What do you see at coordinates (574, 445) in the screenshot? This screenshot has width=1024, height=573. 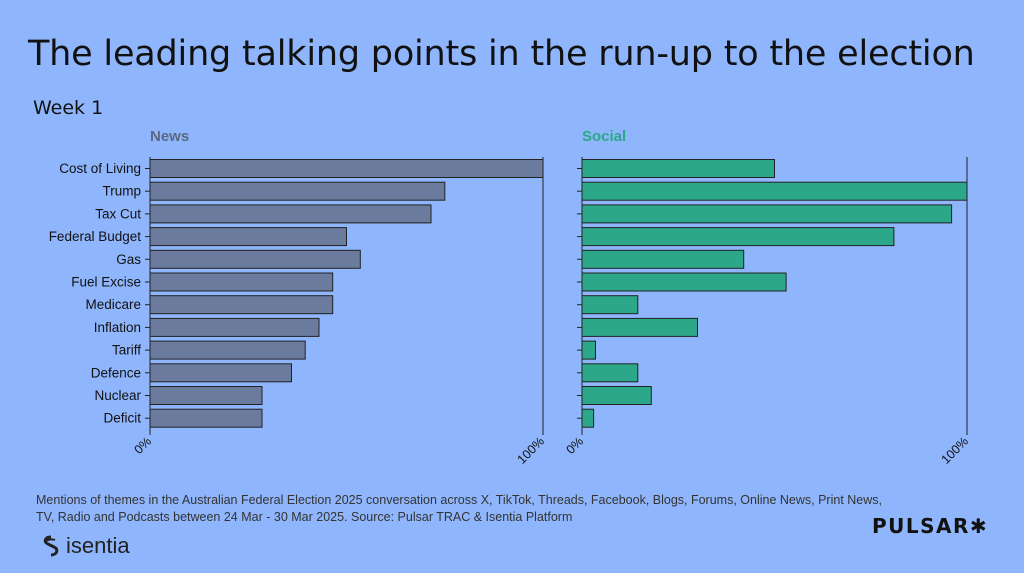 I see `social-x-tick-label: 0%` at bounding box center [574, 445].